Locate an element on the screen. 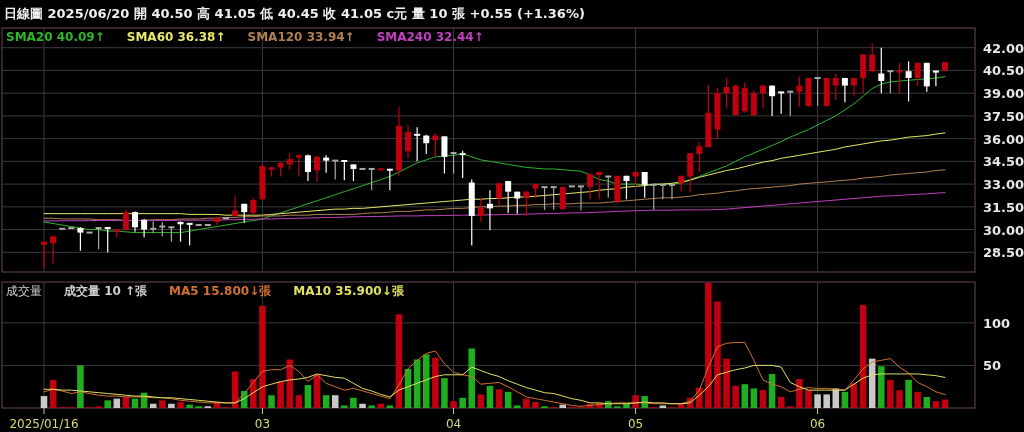 The height and width of the screenshot is (432, 1024). x-tick-label: 2025/01/16 is located at coordinates (44, 424).